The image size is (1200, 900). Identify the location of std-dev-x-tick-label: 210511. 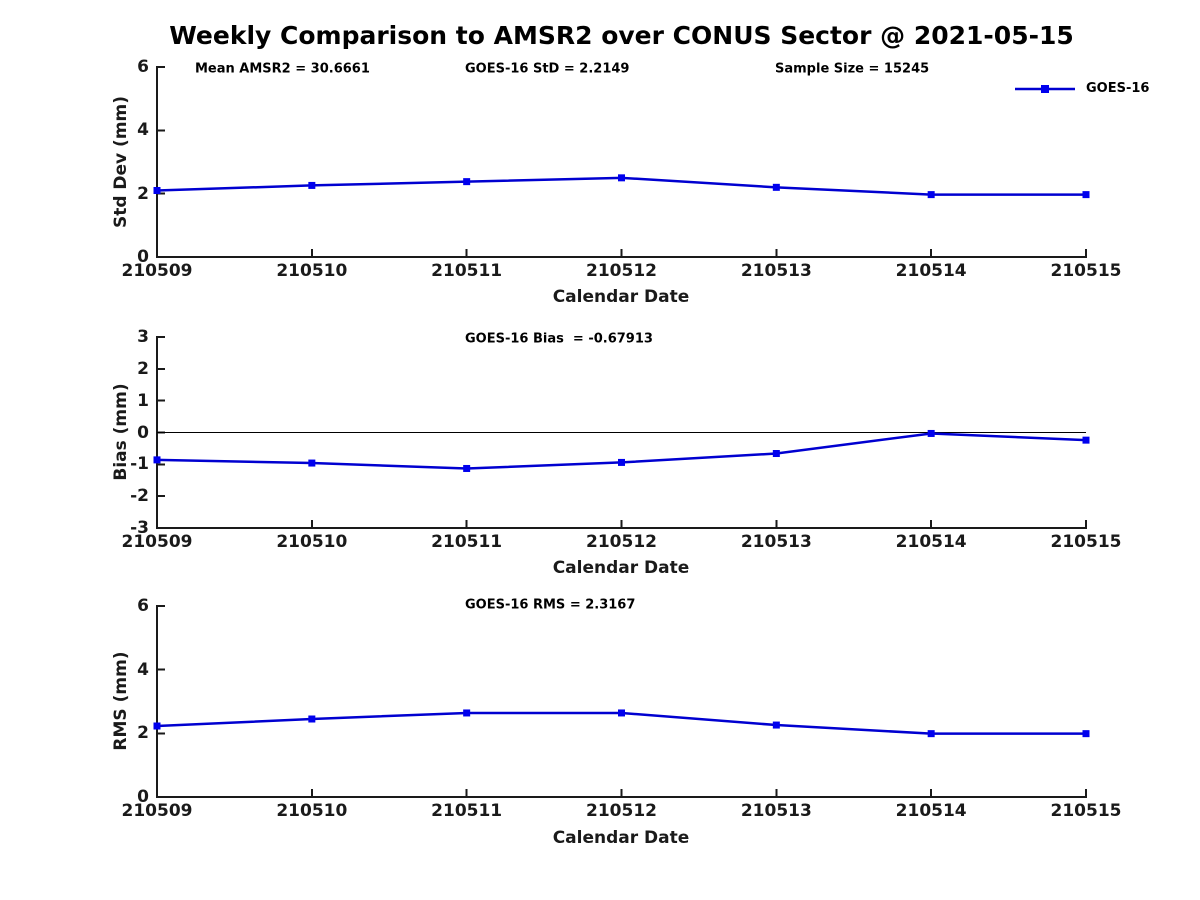
(467, 271).